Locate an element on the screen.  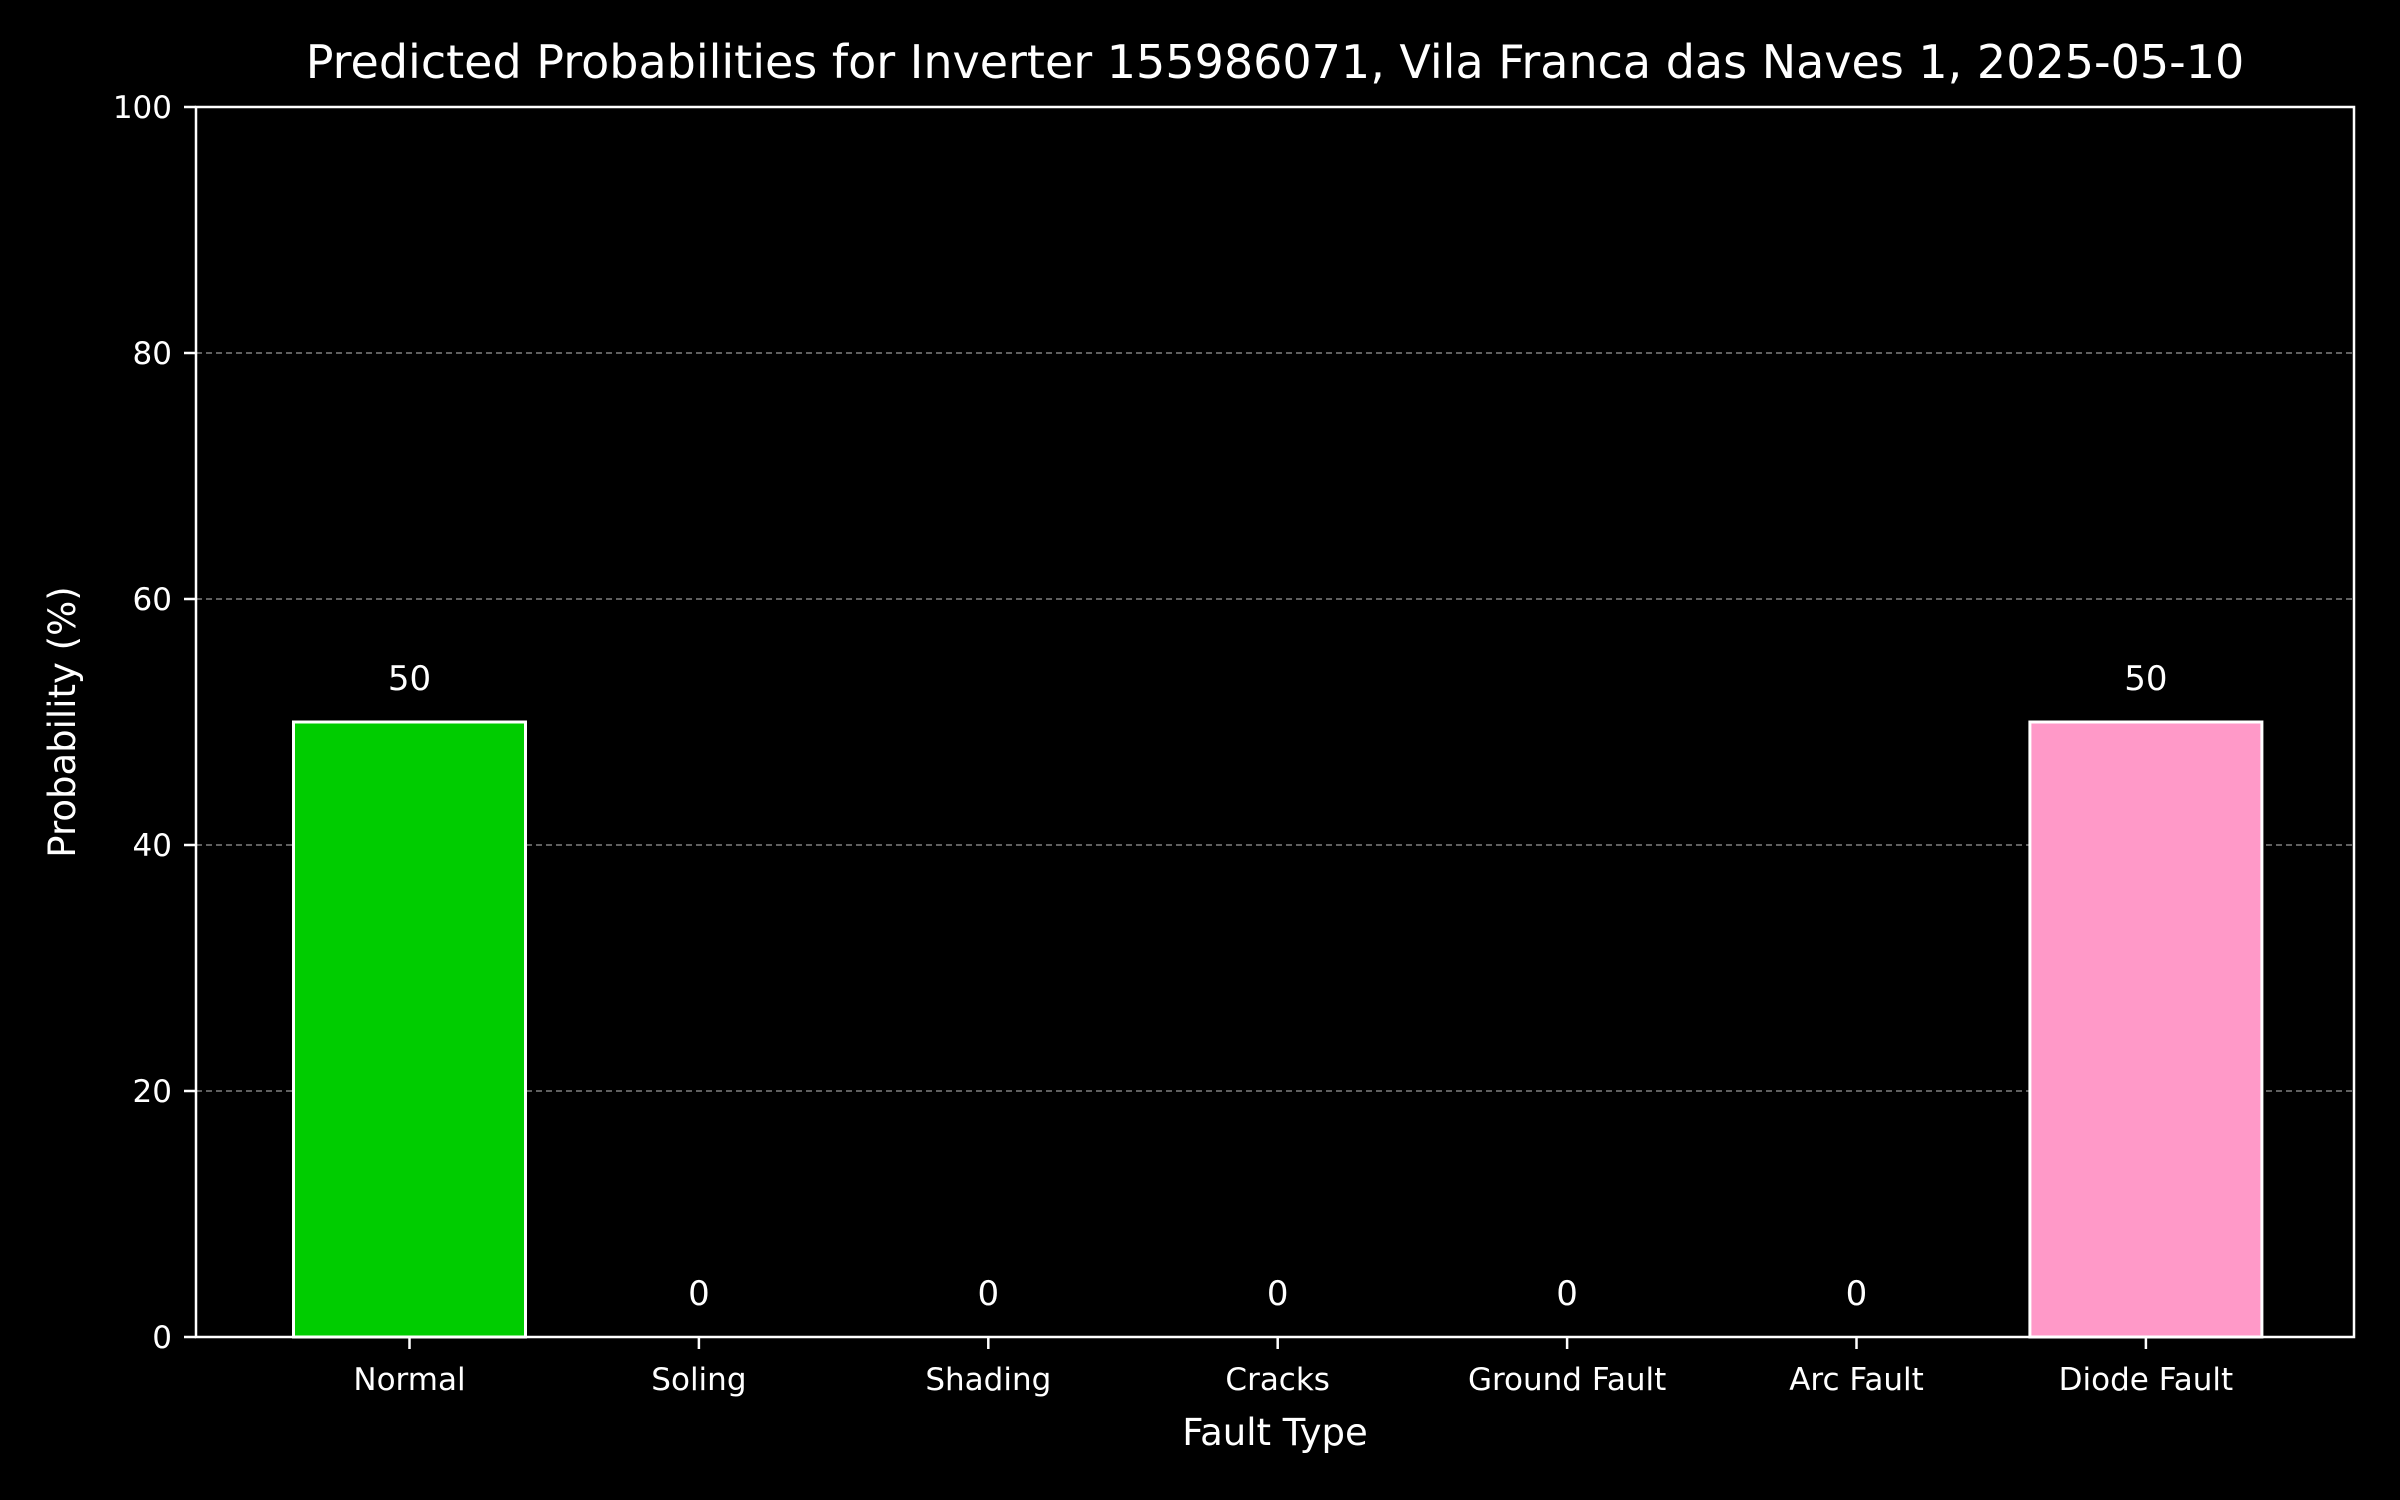
y-tick-label: 20 is located at coordinates (152, 1092).